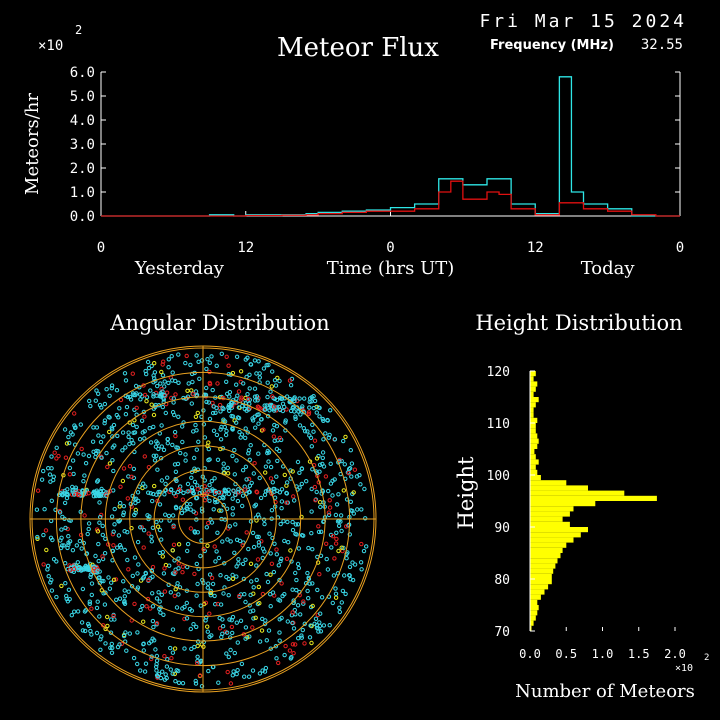 The image size is (720, 720). Describe the element at coordinates (50, 46) in the screenshot. I see `flux-y-scale-note: ×10` at that location.